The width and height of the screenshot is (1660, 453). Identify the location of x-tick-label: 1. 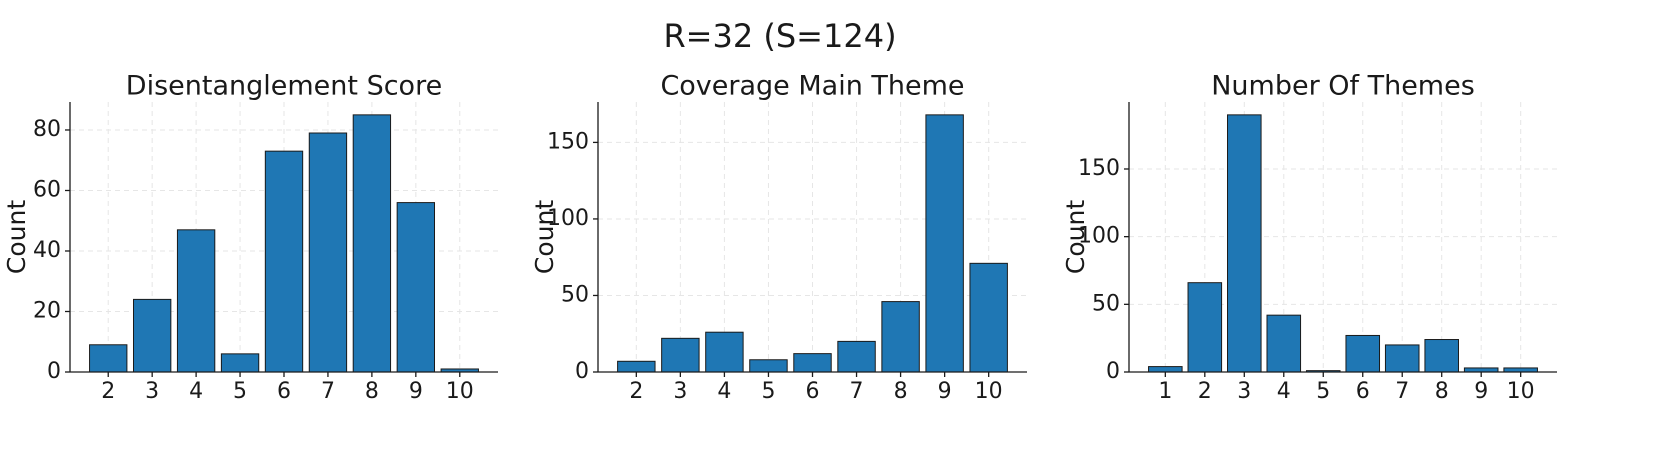
(1165, 391).